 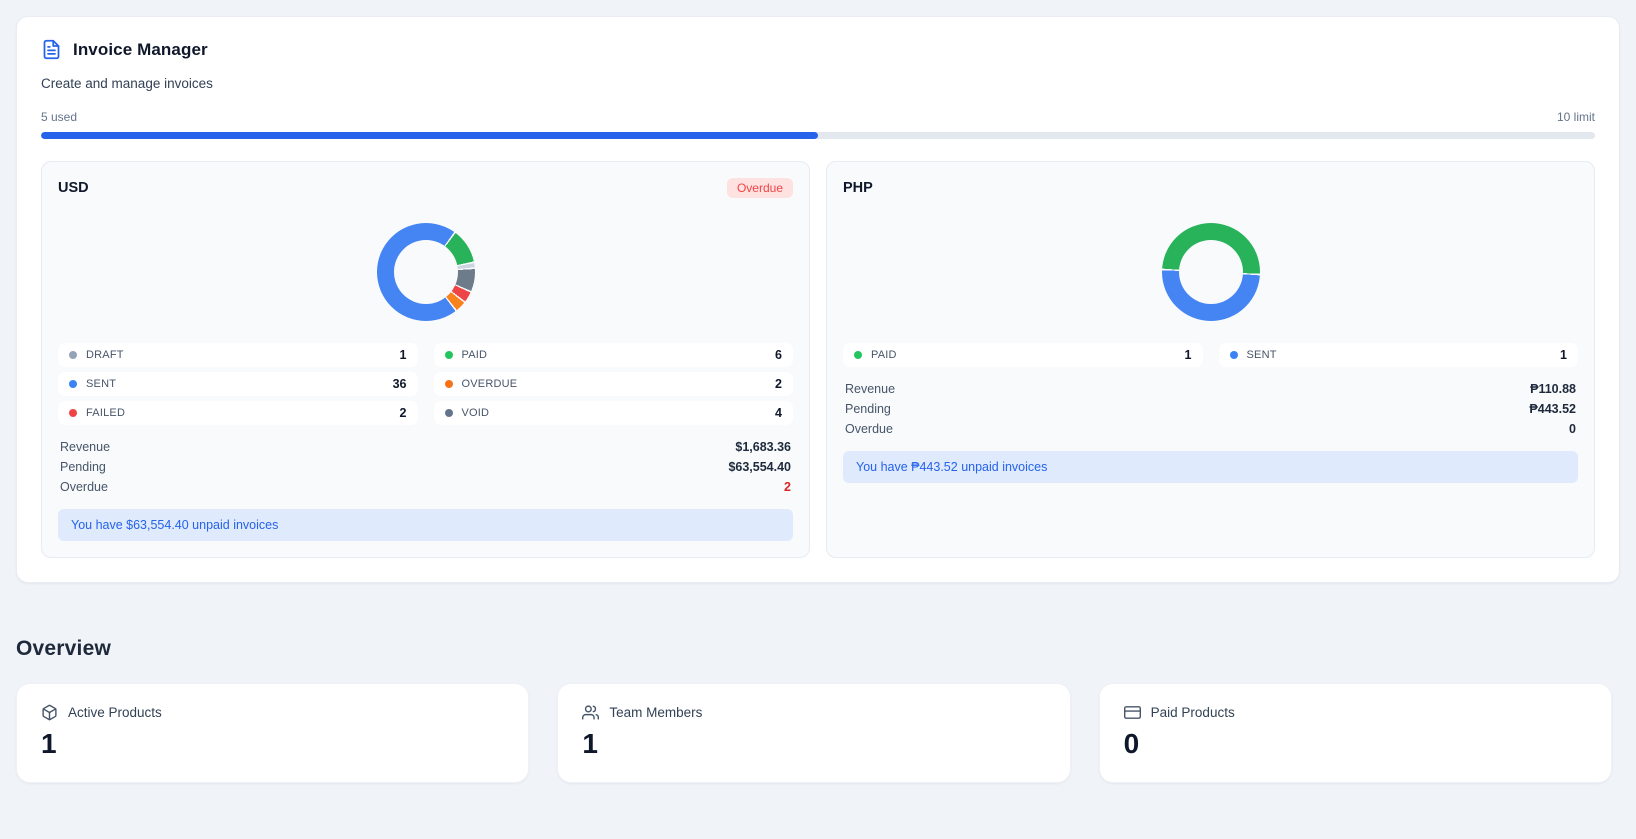 I want to click on stat-header: Team Members, so click(x=813, y=712).